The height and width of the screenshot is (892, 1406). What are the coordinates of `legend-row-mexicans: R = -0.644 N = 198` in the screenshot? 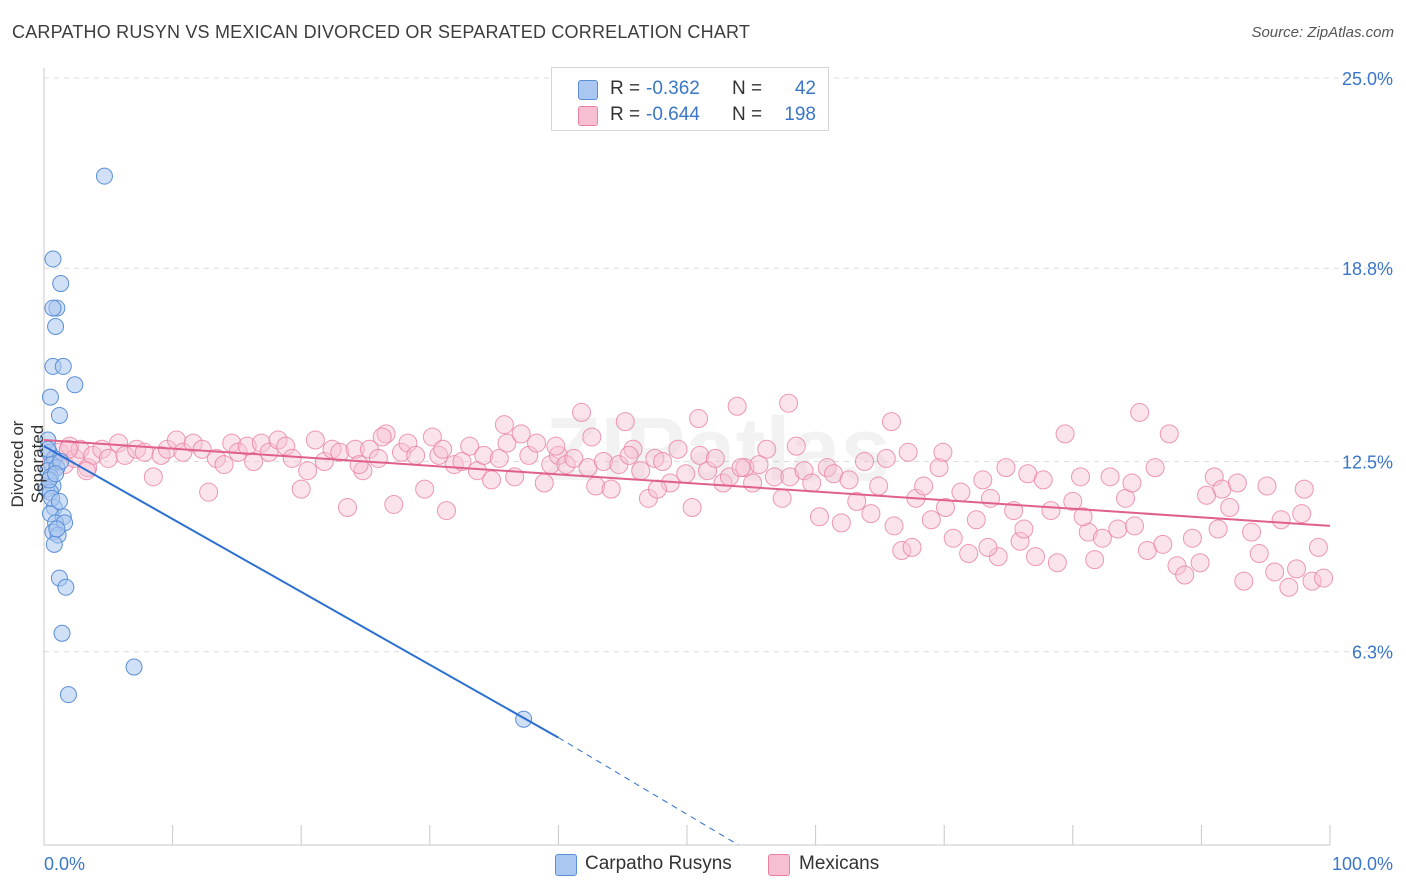 It's located at (690, 116).